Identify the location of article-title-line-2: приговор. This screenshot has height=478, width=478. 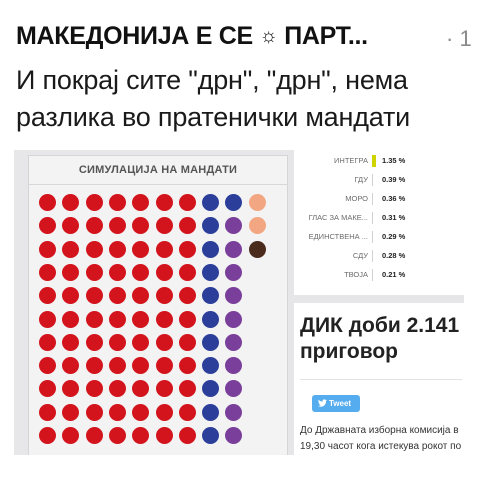
(349, 351).